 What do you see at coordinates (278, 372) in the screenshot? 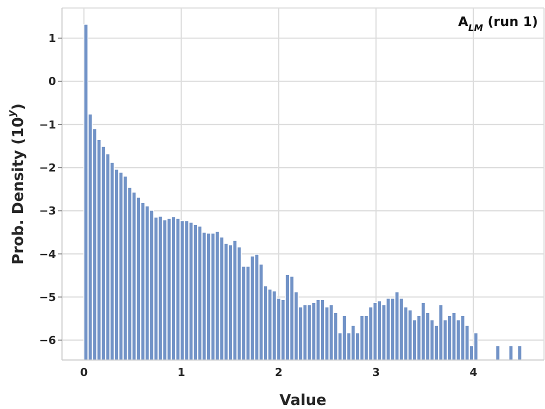
I see `x-tick-label: 2` at bounding box center [278, 372].